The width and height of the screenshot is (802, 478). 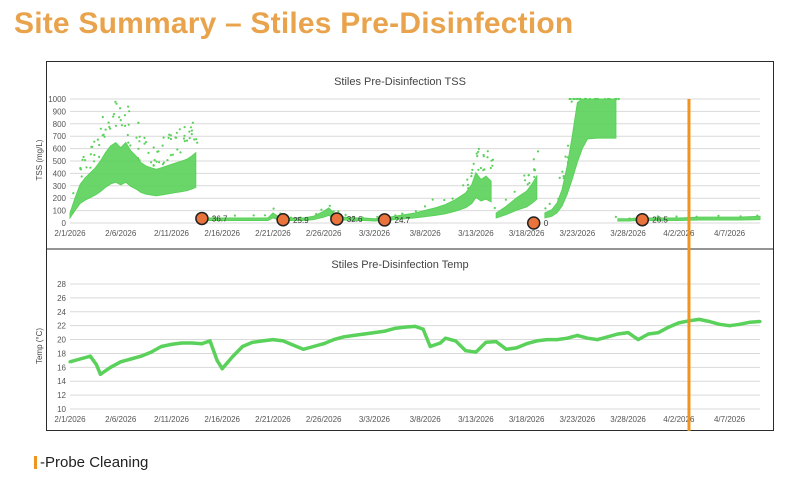 What do you see at coordinates (375, 419) in the screenshot?
I see `temp-x-tick-label: 3/3/2026` at bounding box center [375, 419].